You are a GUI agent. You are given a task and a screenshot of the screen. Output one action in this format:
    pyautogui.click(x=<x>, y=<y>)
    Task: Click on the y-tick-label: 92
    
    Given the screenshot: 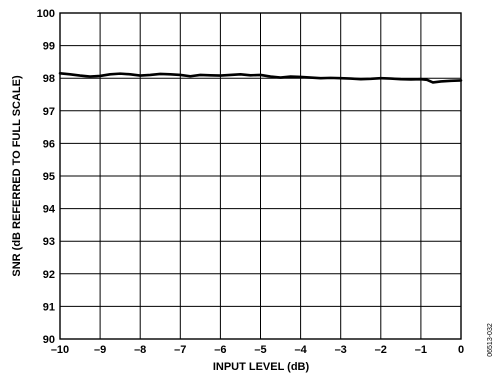 What is the action you would take?
    pyautogui.click(x=49, y=275)
    